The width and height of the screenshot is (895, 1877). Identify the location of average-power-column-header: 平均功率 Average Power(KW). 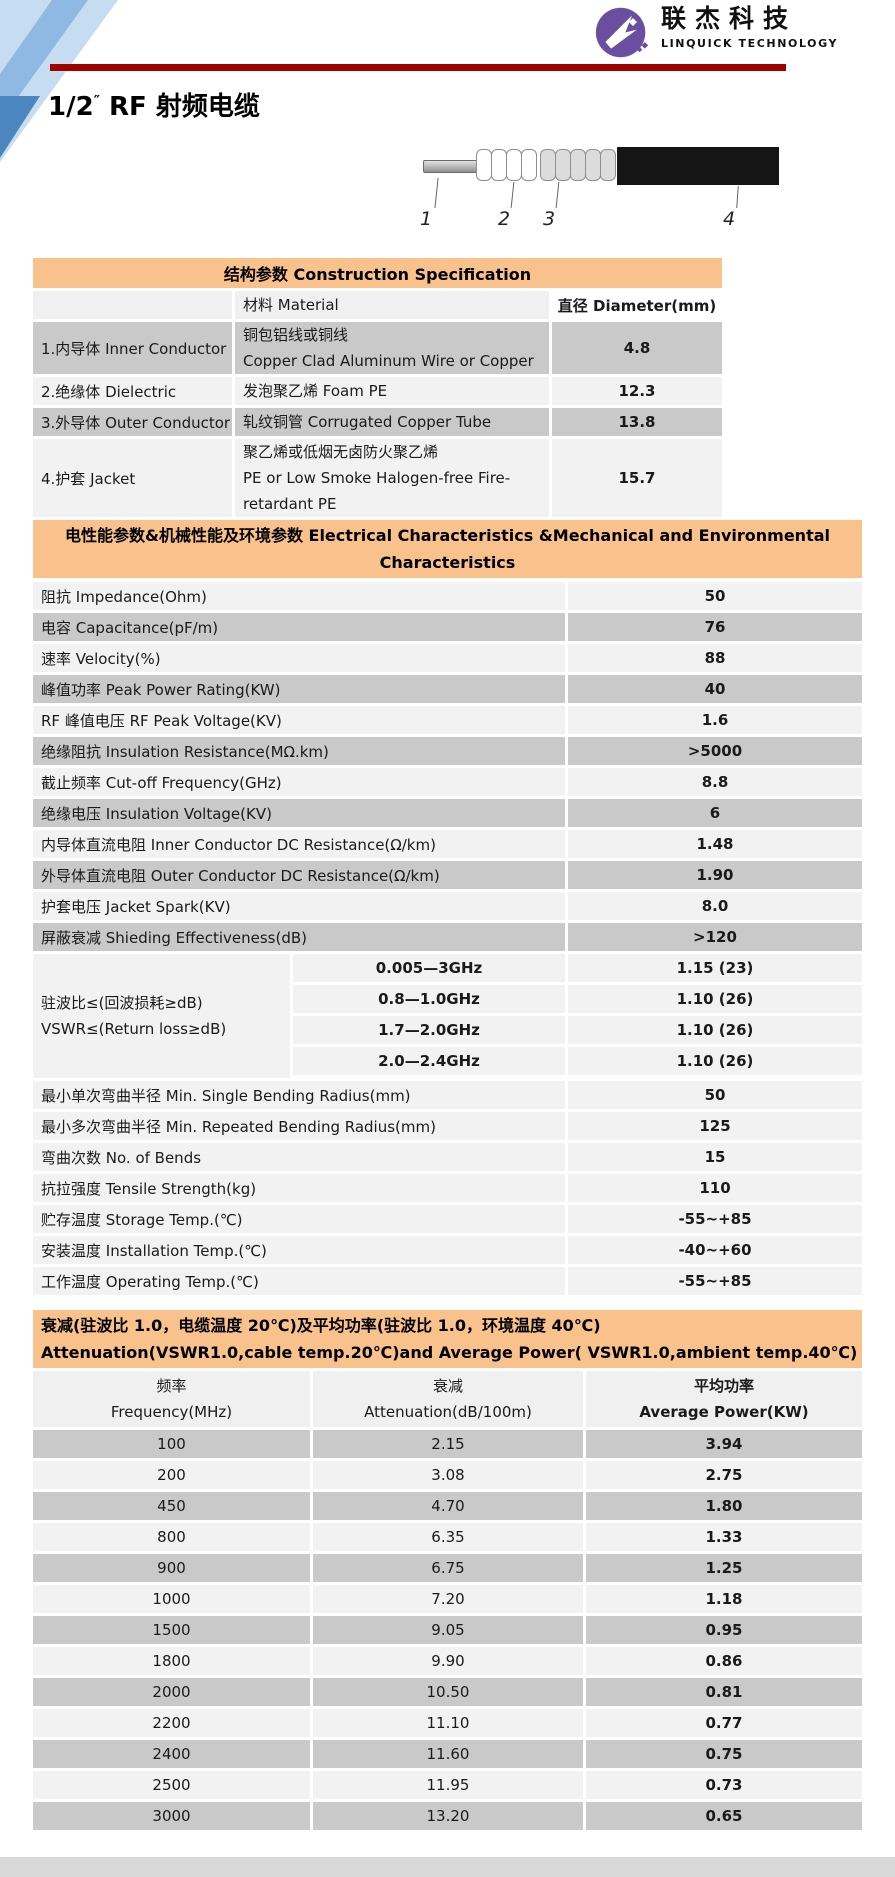
(724, 1399).